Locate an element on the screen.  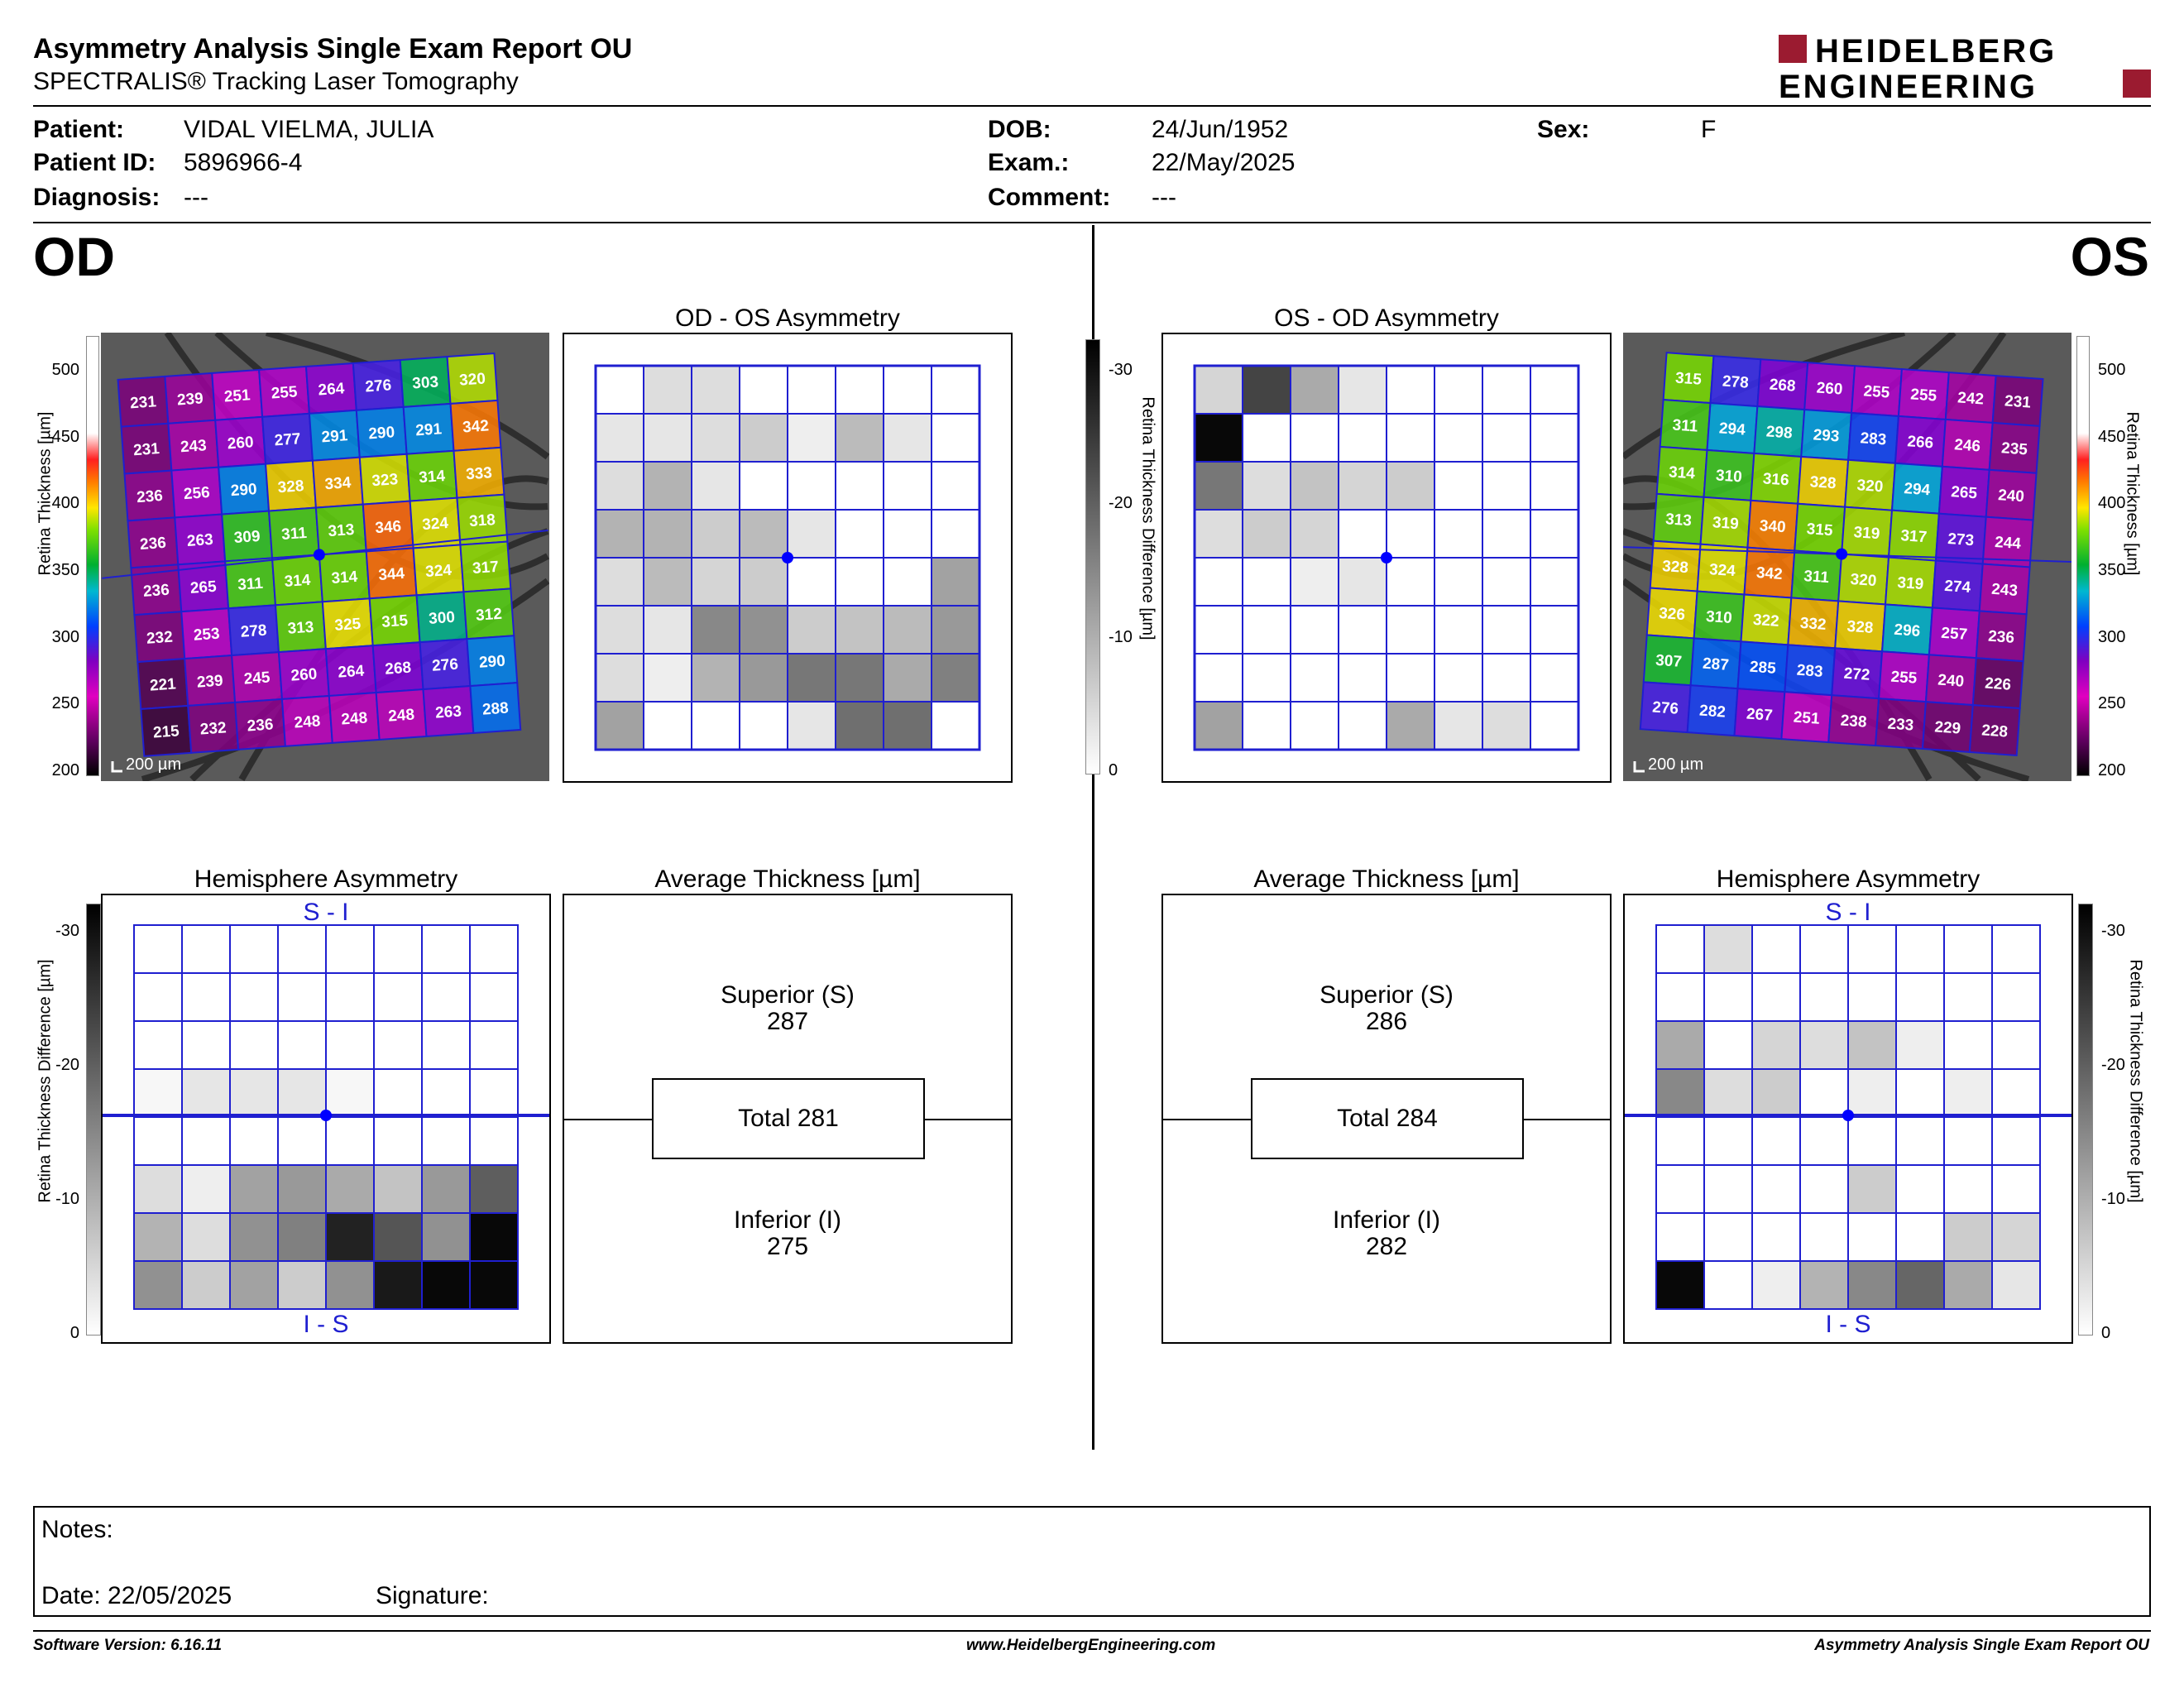
notes-box: Notes: Date: 22/05/2025 Signature: is located at coordinates (1092, 1561).